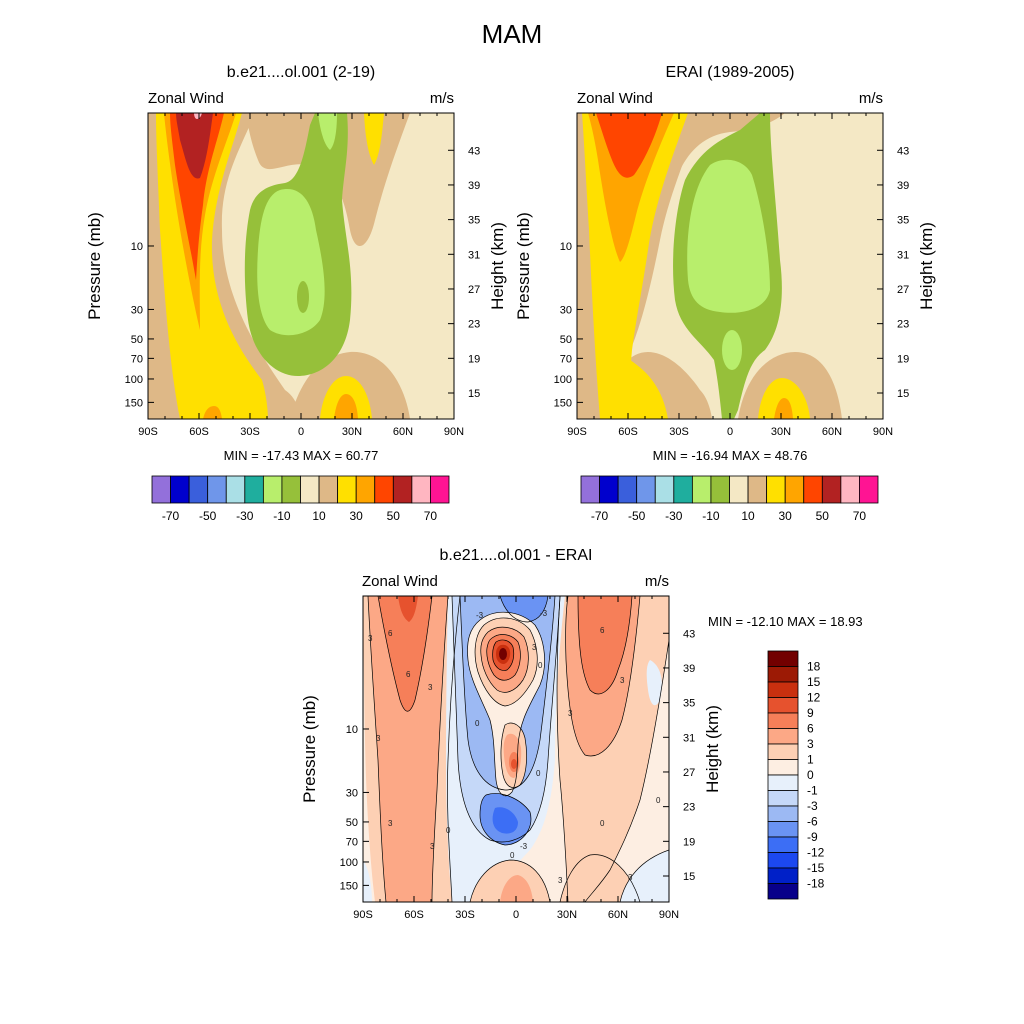 The height and width of the screenshot is (1024, 1024). I want to click on x-tick-label: 0, so click(516, 915).